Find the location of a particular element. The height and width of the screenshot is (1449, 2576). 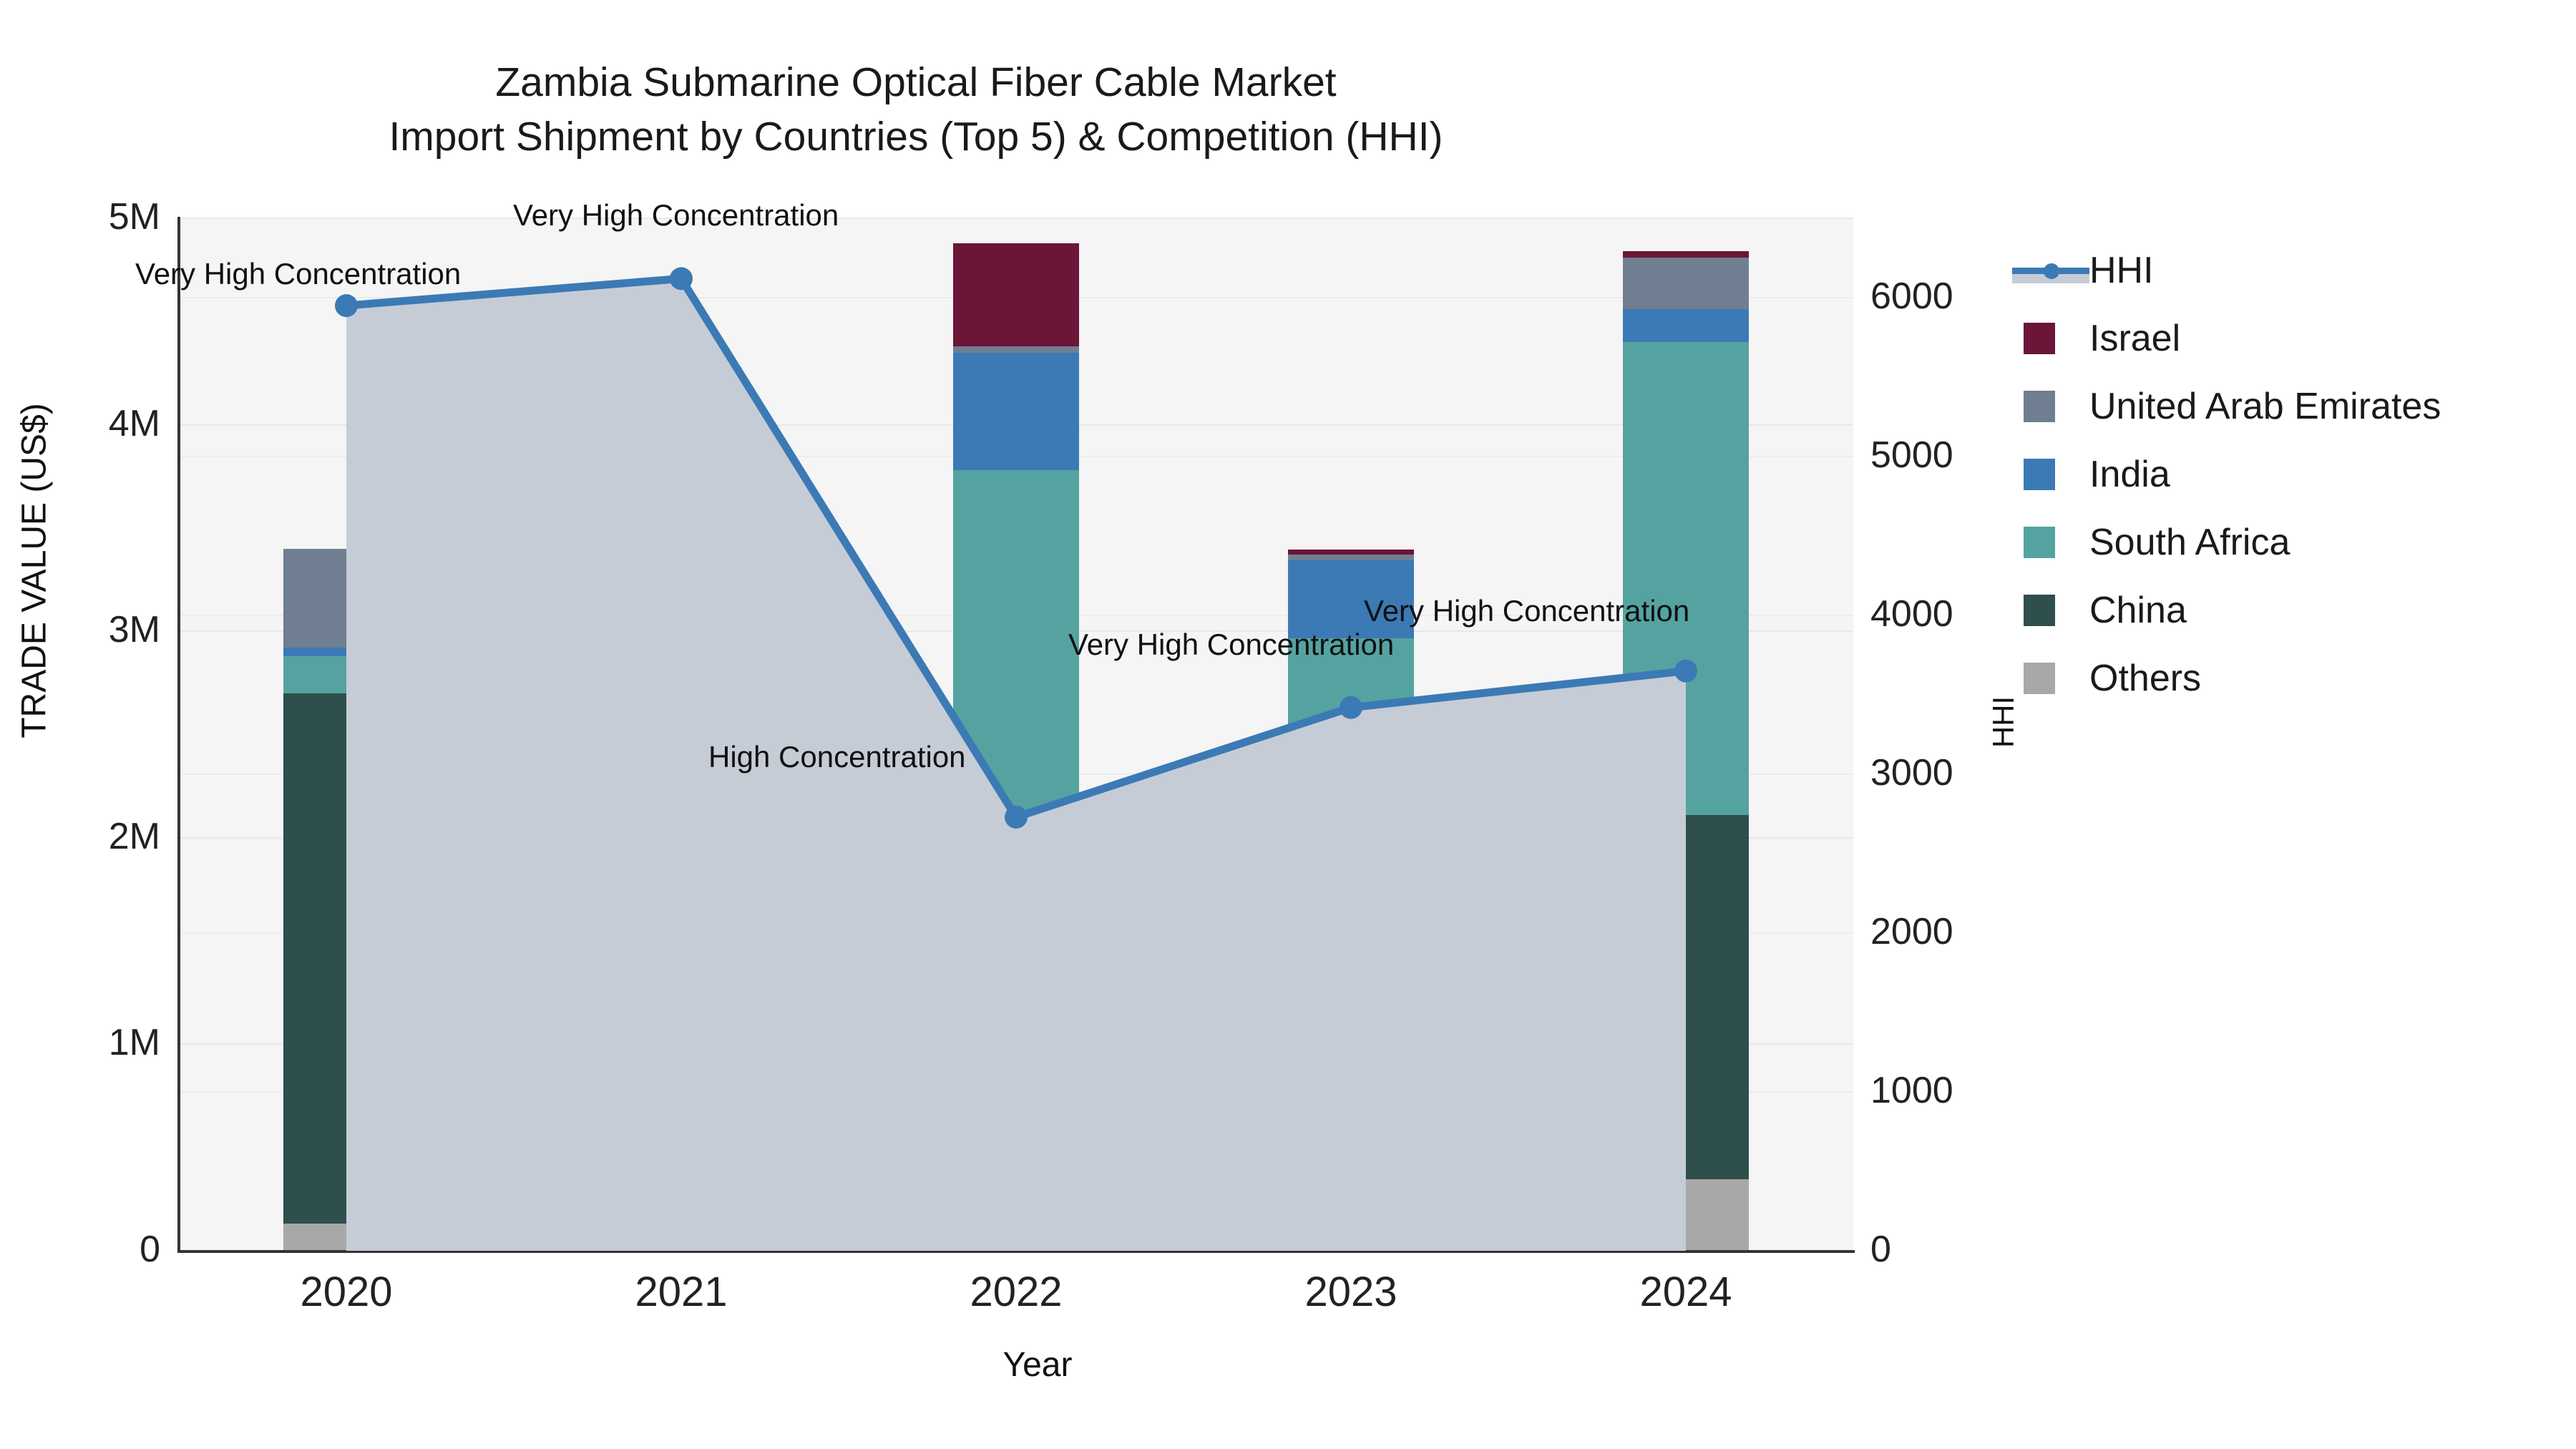

legend-item: South Africa is located at coordinates (2284, 542).